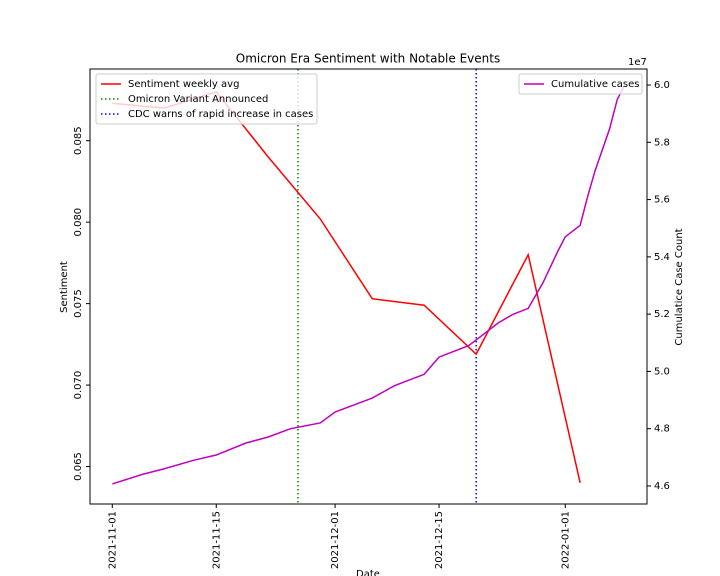 This screenshot has width=720, height=576. Describe the element at coordinates (439, 540) in the screenshot. I see `x-tick-label: 2021-12-15` at that location.